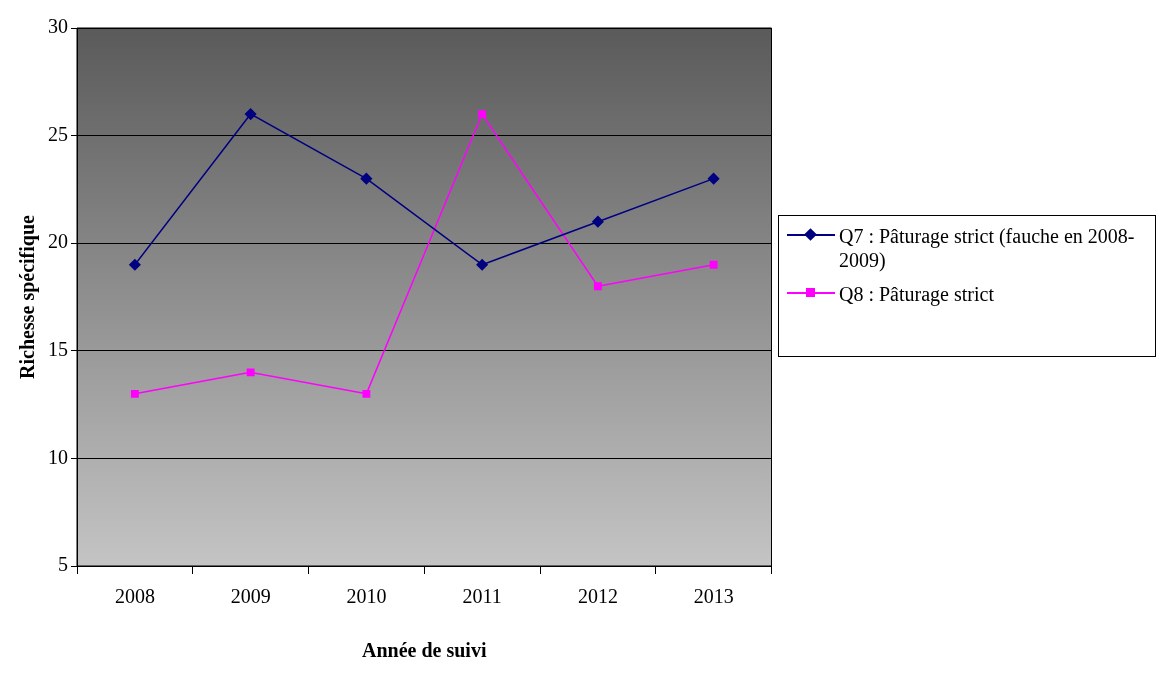 This screenshot has height=681, width=1170. I want to click on y-axis-title: Richesse spécifique, so click(28, 296).